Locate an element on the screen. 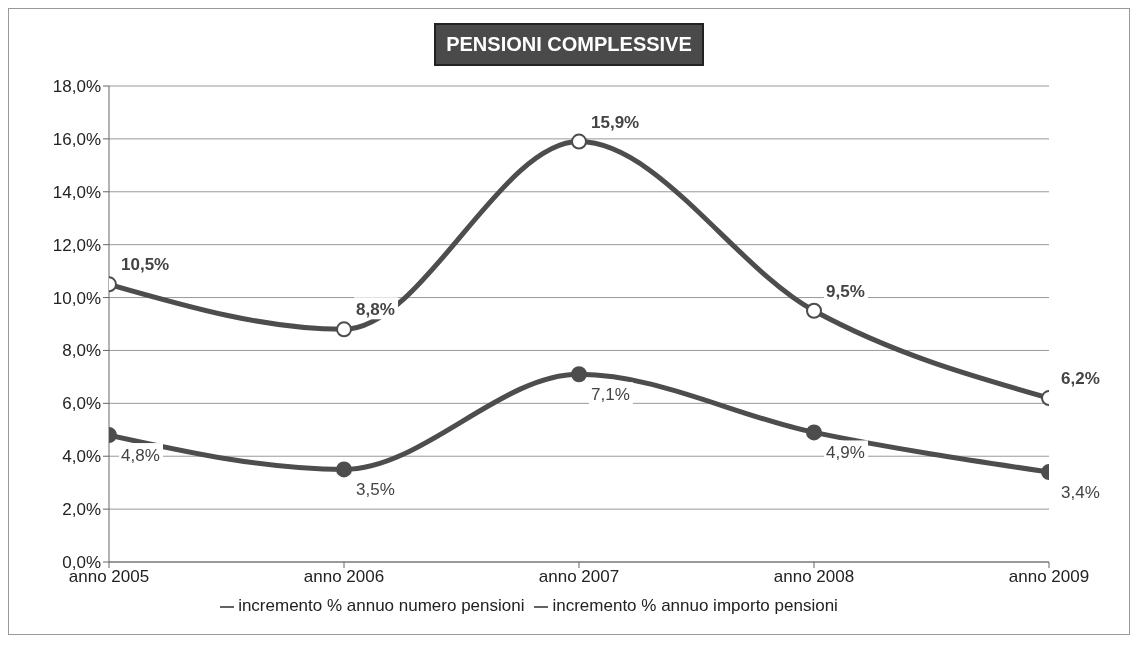 Image resolution: width=1140 pixels, height=645 pixels. y-tick-label: 10,0% is located at coordinates (76, 298).